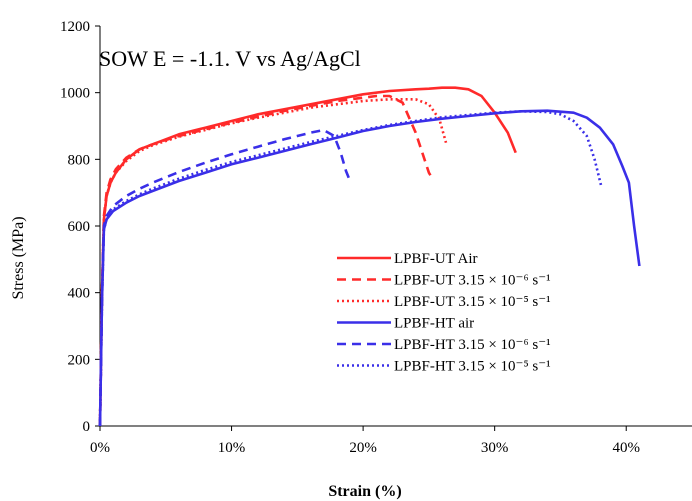 Image resolution: width=692 pixels, height=501 pixels. What do you see at coordinates (472, 367) in the screenshot?
I see `legend-label-6: LPBF-HT 3.15 × 10⁻⁵ s⁻¹` at bounding box center [472, 367].